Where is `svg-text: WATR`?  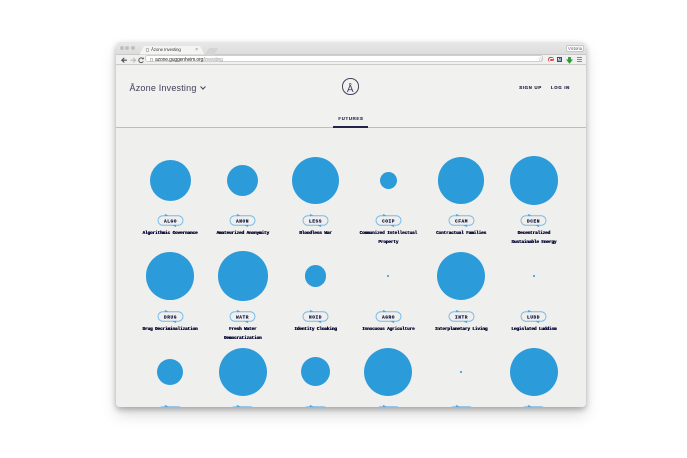
svg-text: WATR is located at coordinates (242, 317).